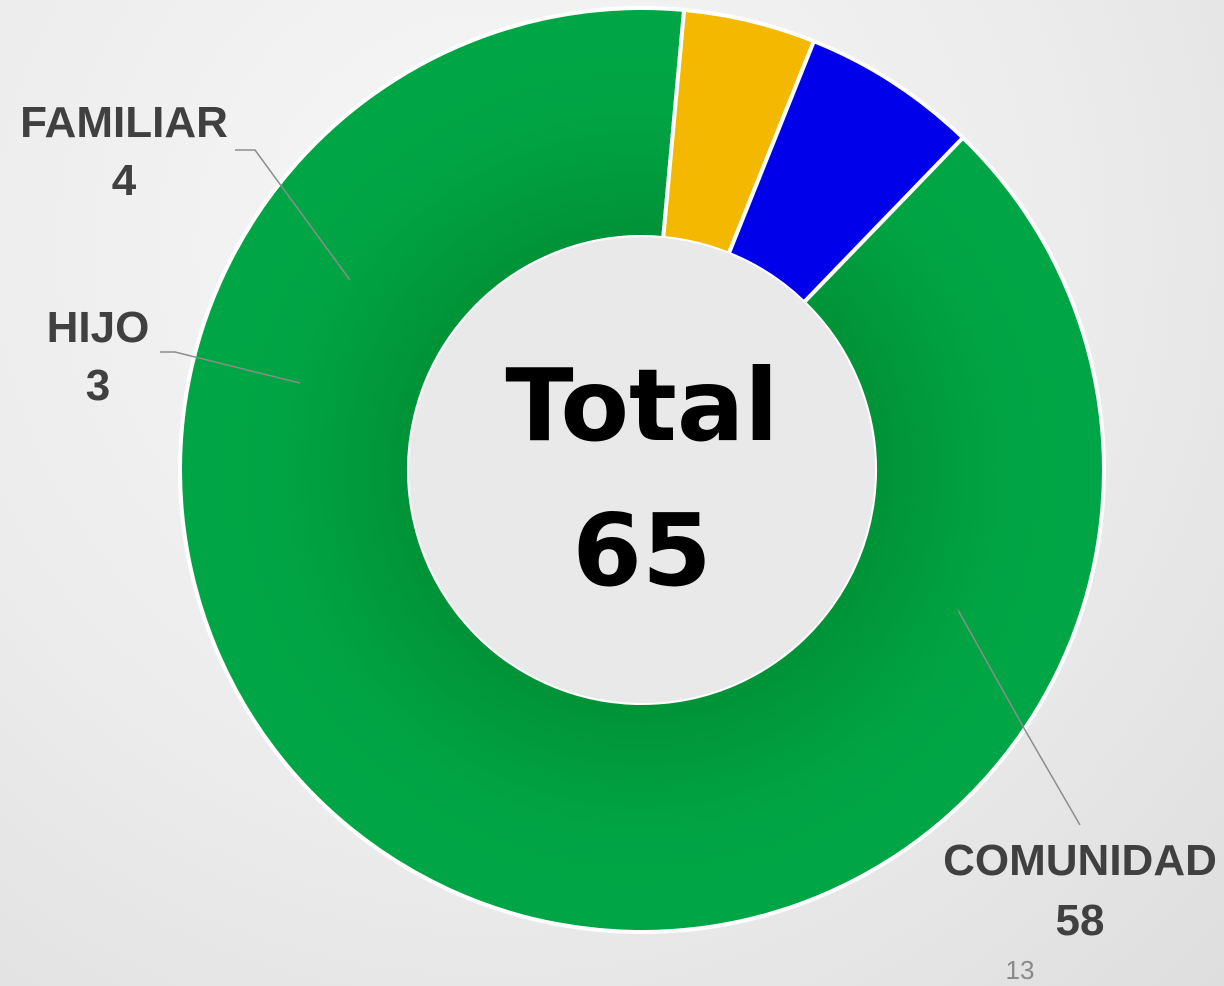 The width and height of the screenshot is (1224, 986). What do you see at coordinates (1019, 717) in the screenshot?
I see `leader-line-comunidad` at bounding box center [1019, 717].